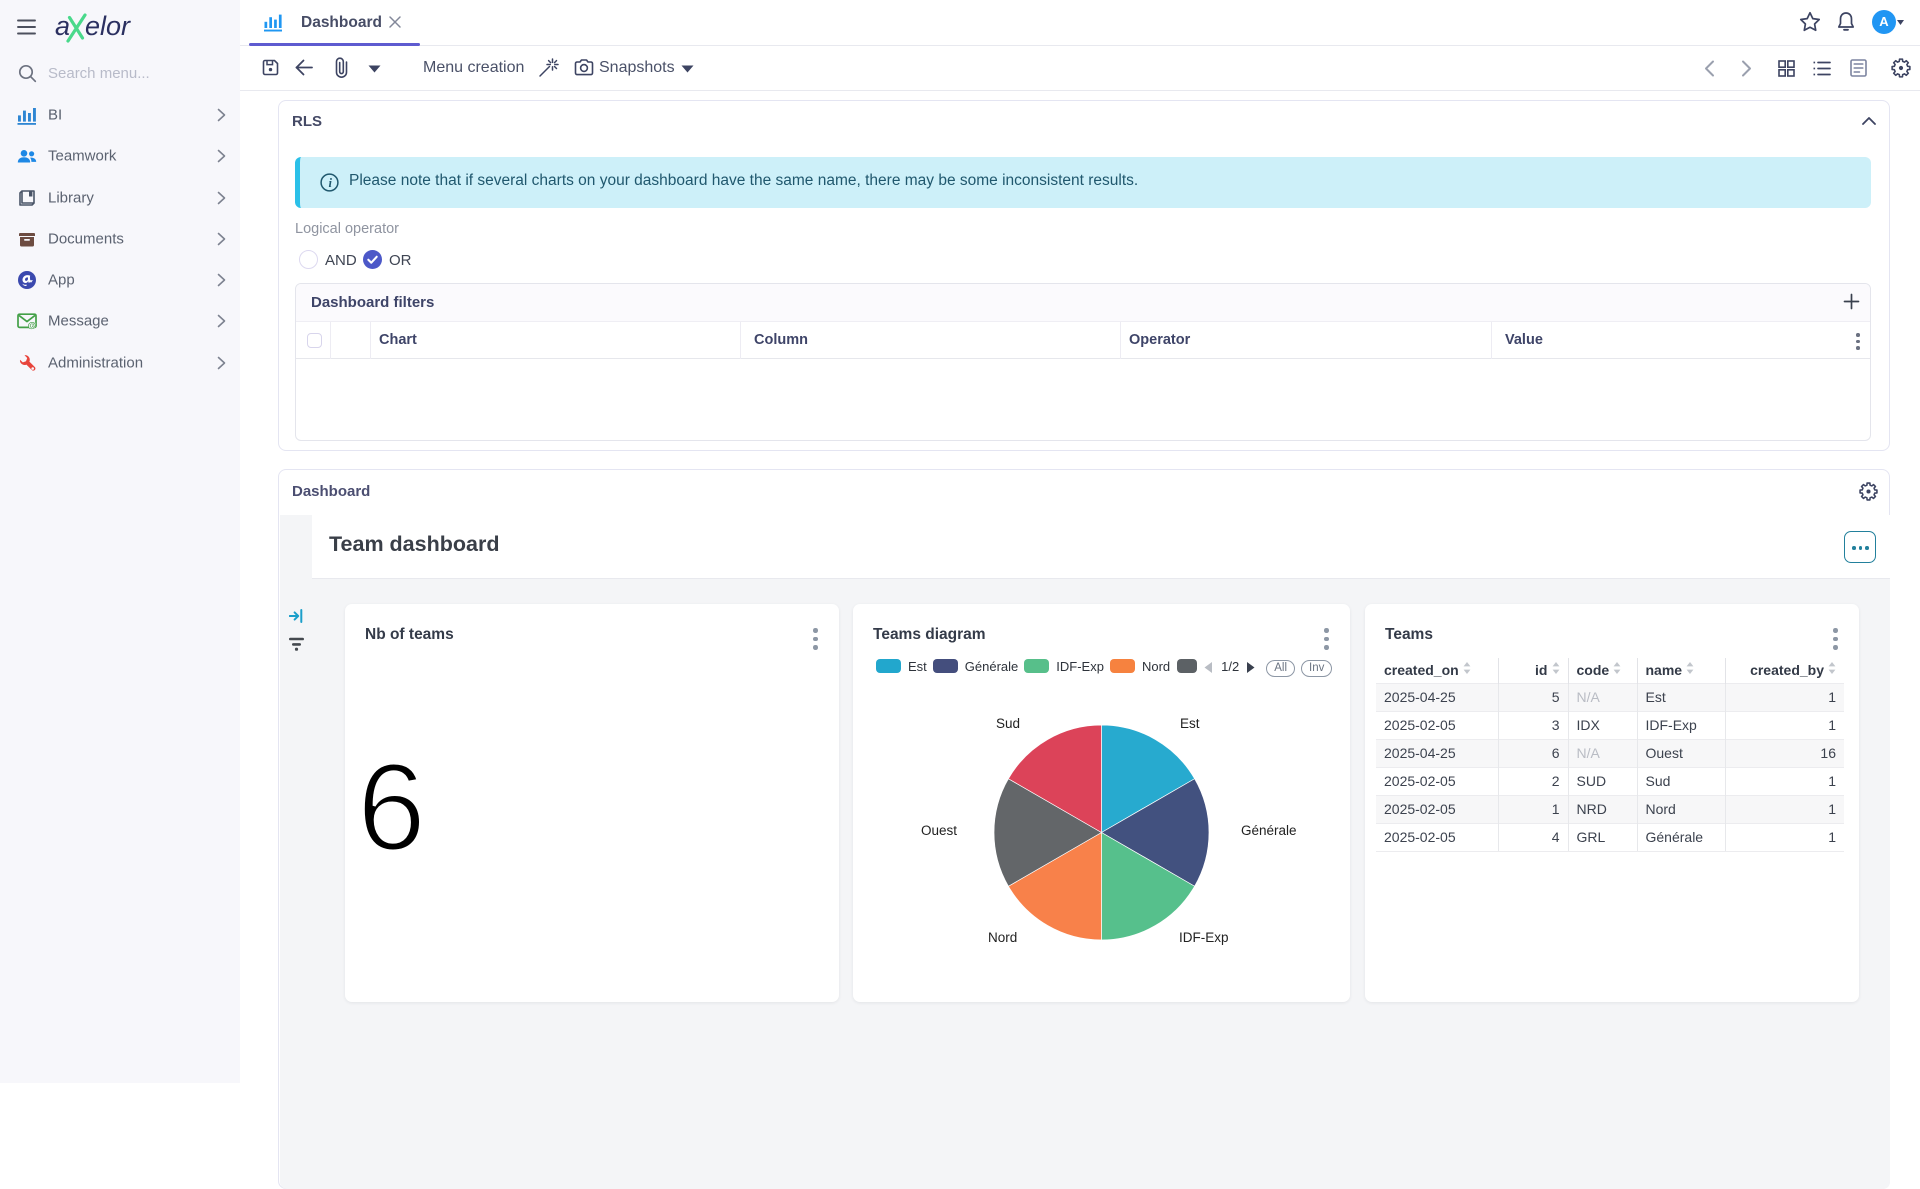 This screenshot has height=1189, width=1920. I want to click on svg-text: elor, so click(108, 26).